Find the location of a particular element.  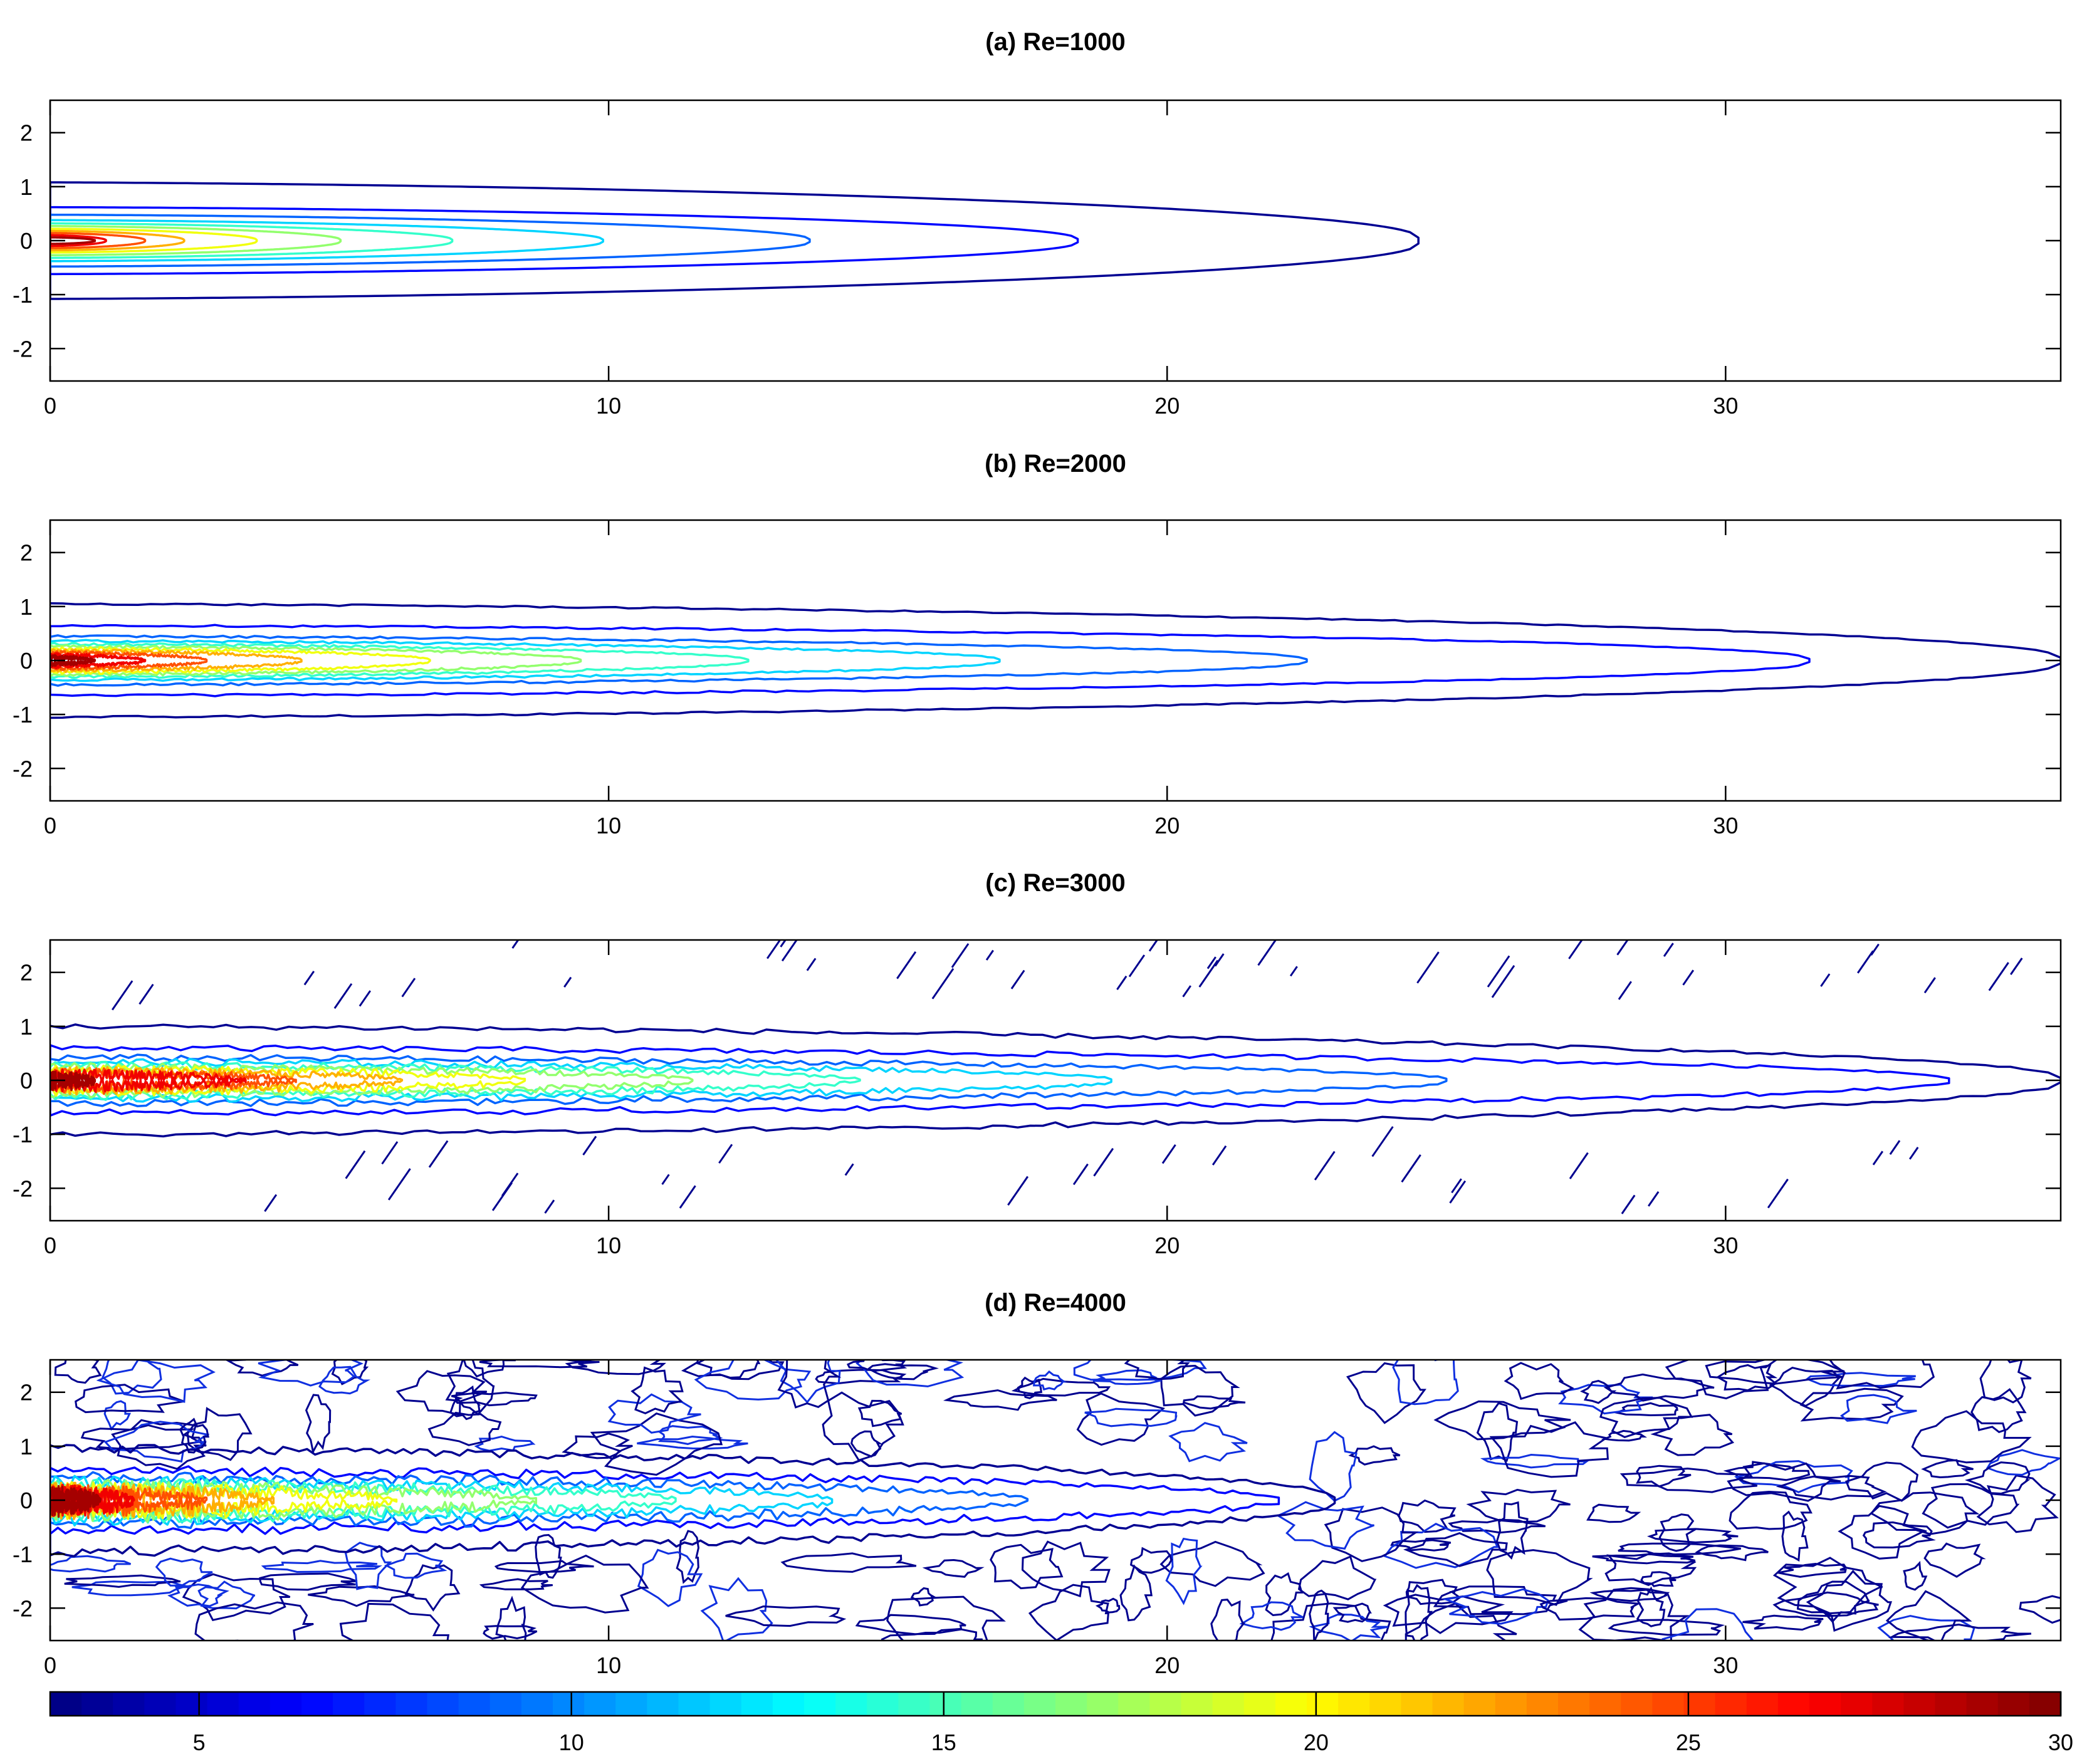

contour-level-24.5 is located at coordinates (98, 240).